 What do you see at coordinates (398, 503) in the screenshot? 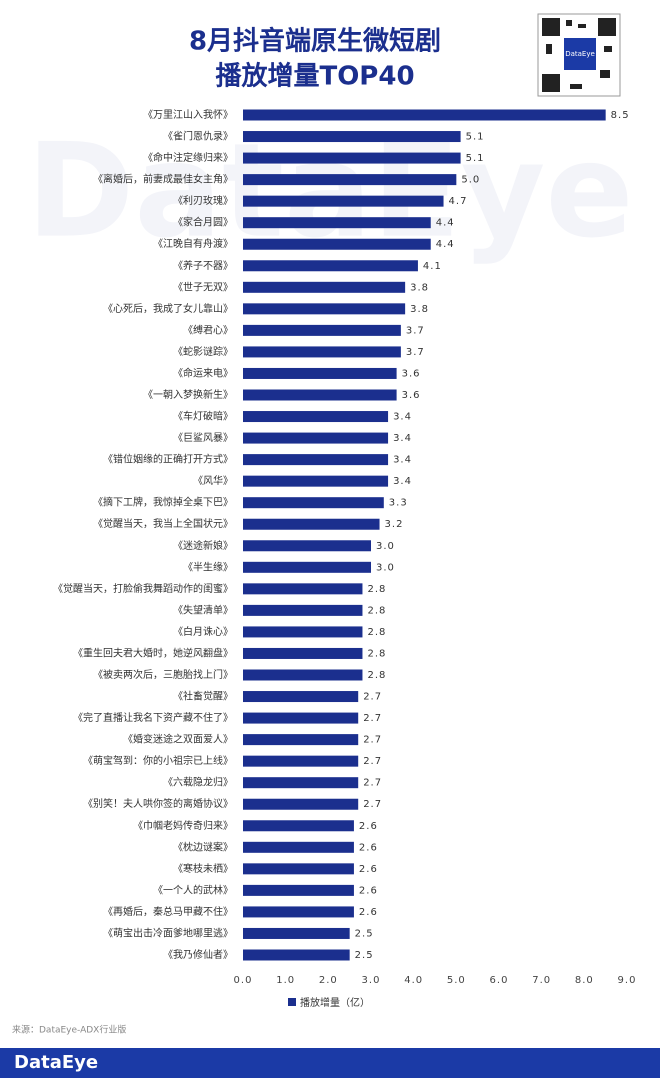
I see `value-label: 3.3` at bounding box center [398, 503].